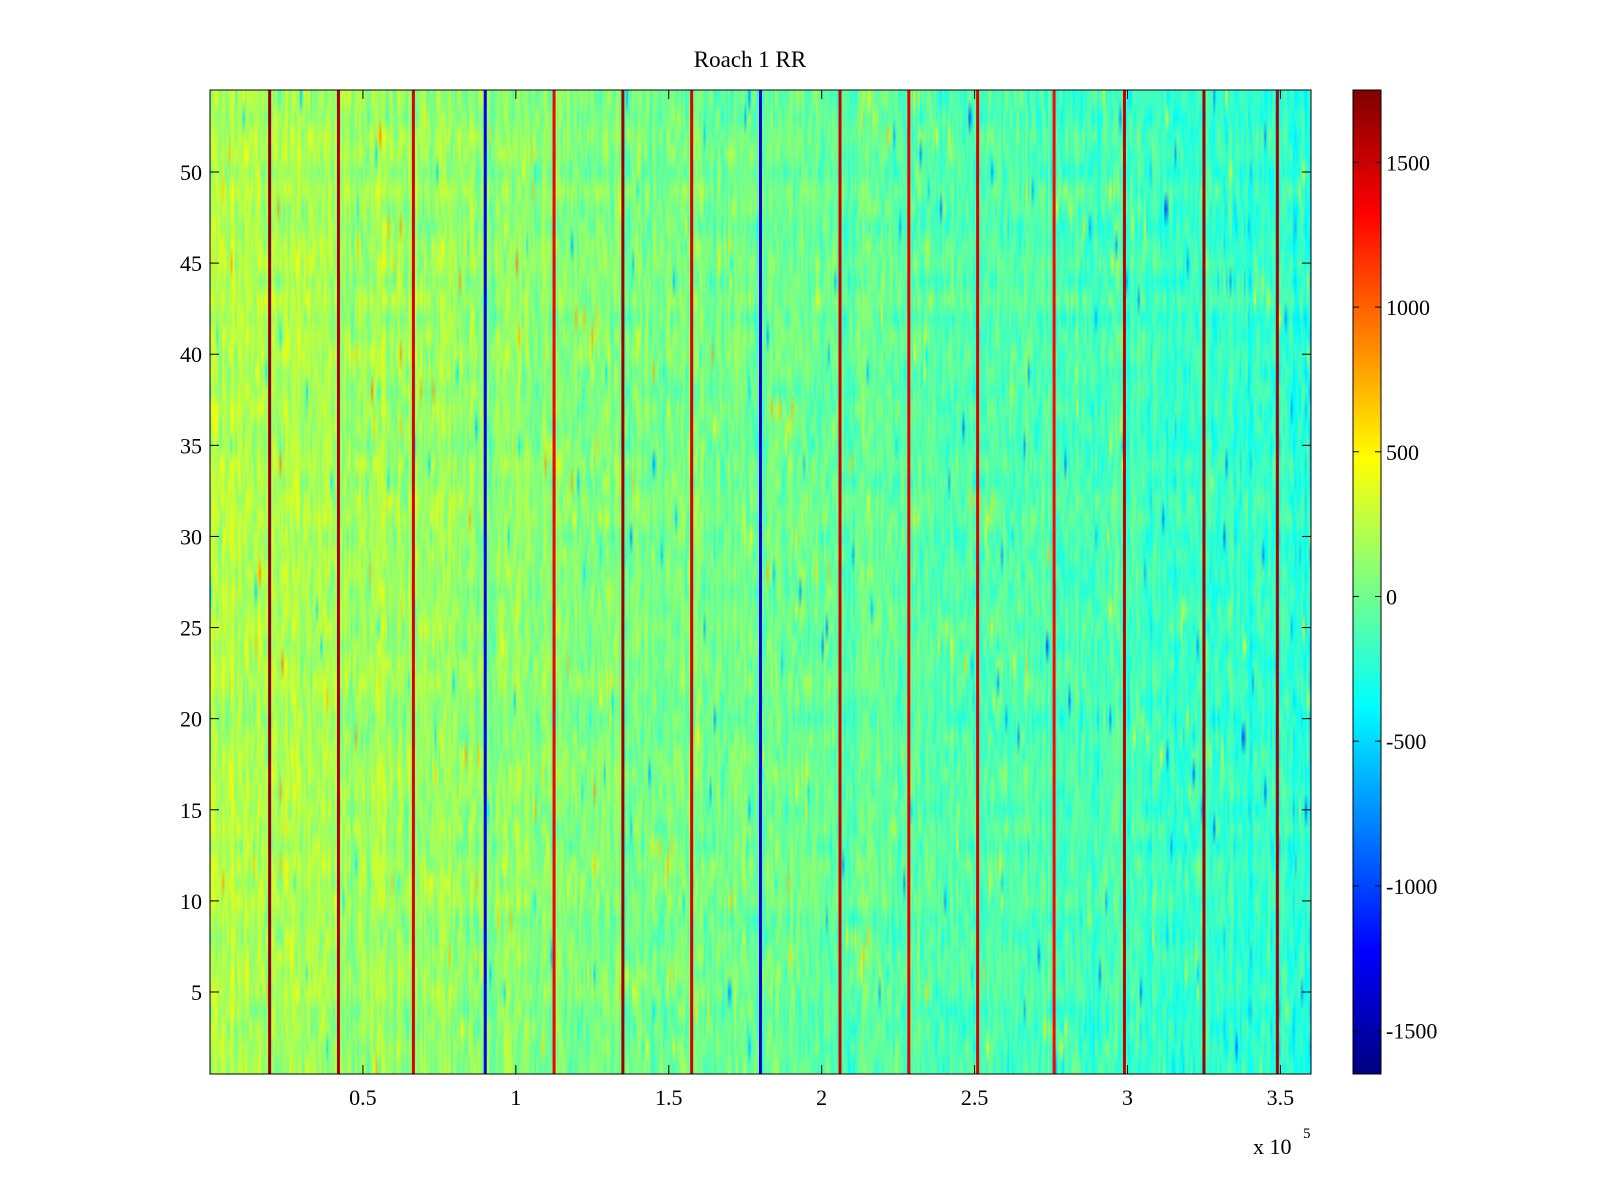  What do you see at coordinates (191, 263) in the screenshot?
I see `y-tick-label-8: 45` at bounding box center [191, 263].